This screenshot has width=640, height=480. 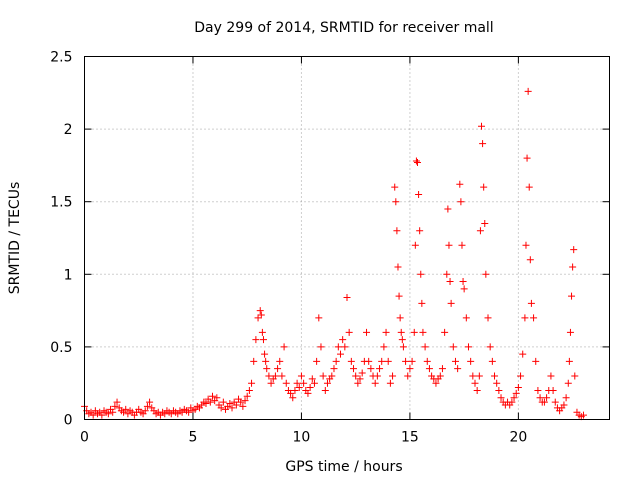 I want to click on y-tick-label: 1.5, so click(x=61, y=203).